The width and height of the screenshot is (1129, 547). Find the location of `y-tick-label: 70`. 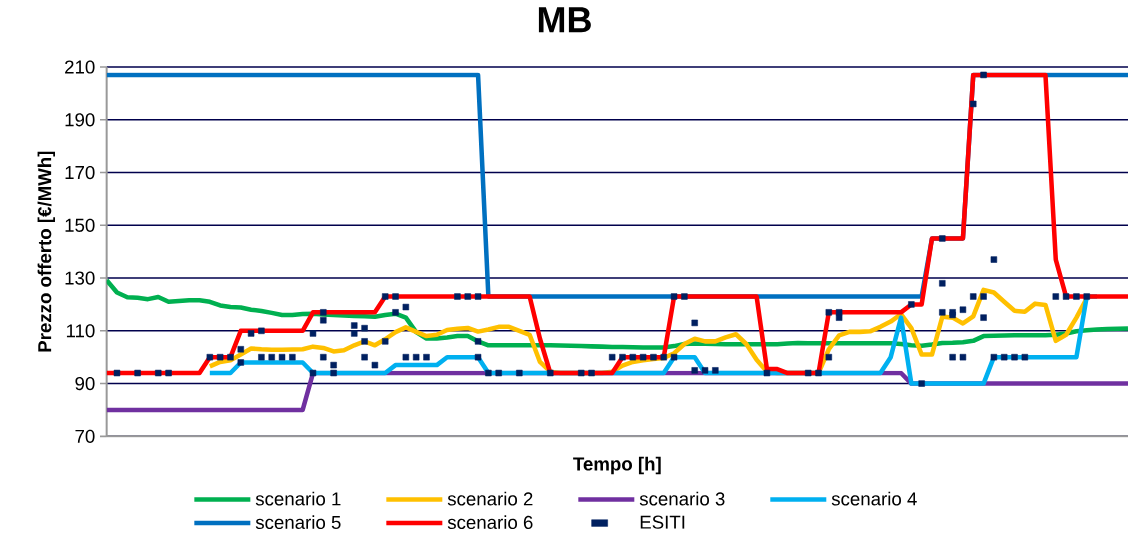

y-tick-label: 70 is located at coordinates (85, 436).